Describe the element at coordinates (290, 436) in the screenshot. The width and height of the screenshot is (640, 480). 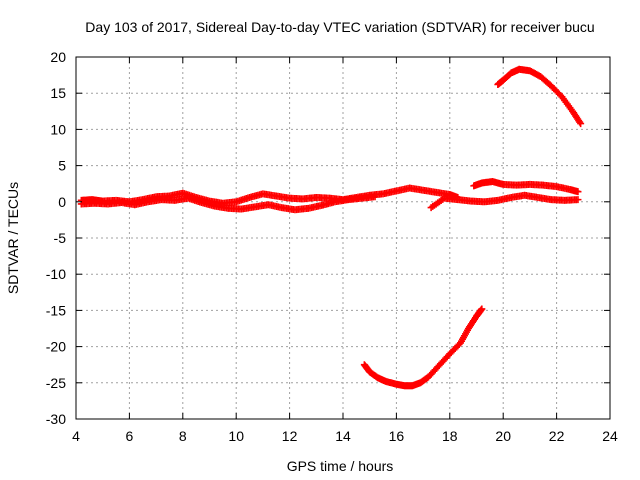
I see `x-tick-label: 12` at that location.